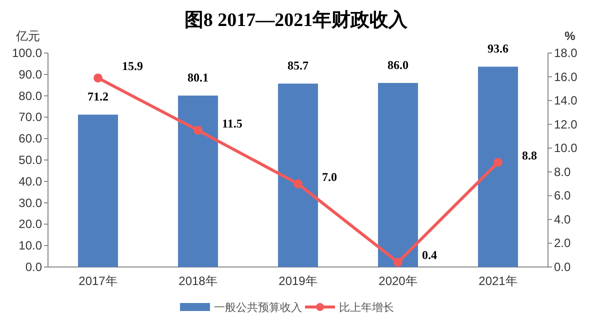 Image resolution: width=592 pixels, height=330 pixels. I want to click on y-tick-label: 100.0, so click(27, 53).